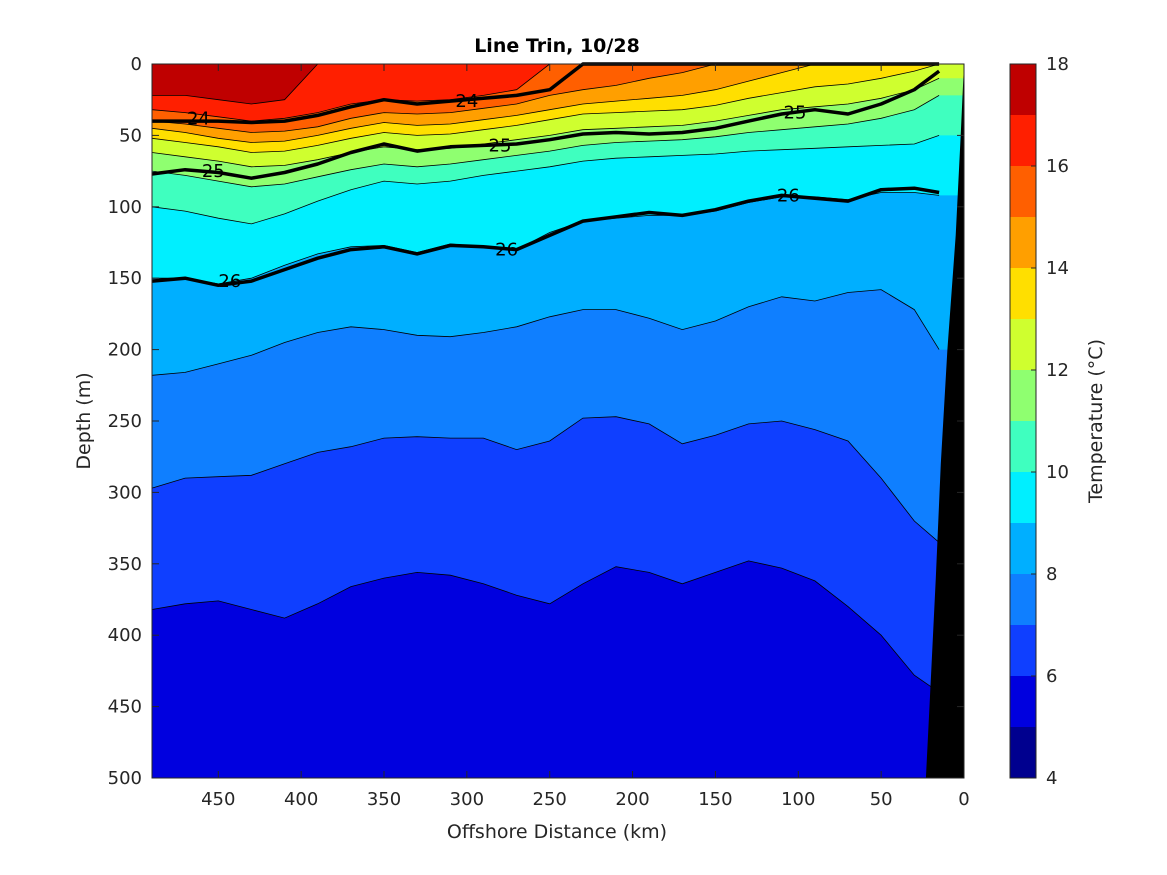  What do you see at coordinates (798, 799) in the screenshot?
I see `x-tick-label: 100` at bounding box center [798, 799].